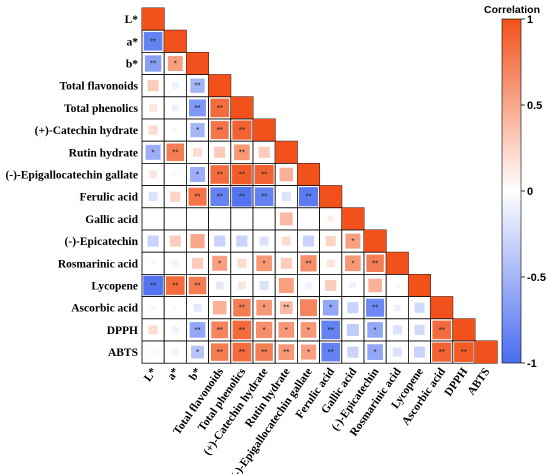  I want to click on significance-15-6: **, so click(286, 352).